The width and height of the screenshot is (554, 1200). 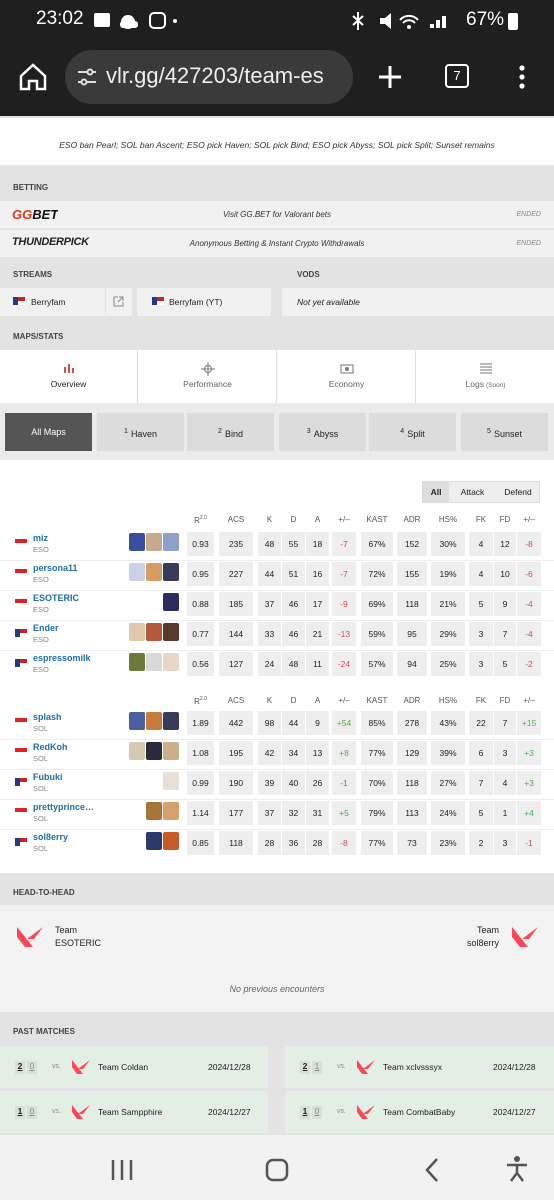 I want to click on map-button: 1 Haven, so click(x=140, y=432).